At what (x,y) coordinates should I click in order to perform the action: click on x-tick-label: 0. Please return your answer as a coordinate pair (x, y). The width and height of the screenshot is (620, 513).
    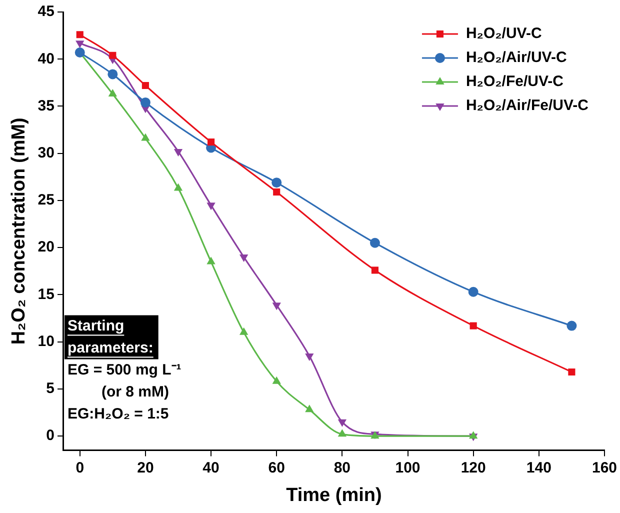
    Looking at the image, I should click on (80, 467).